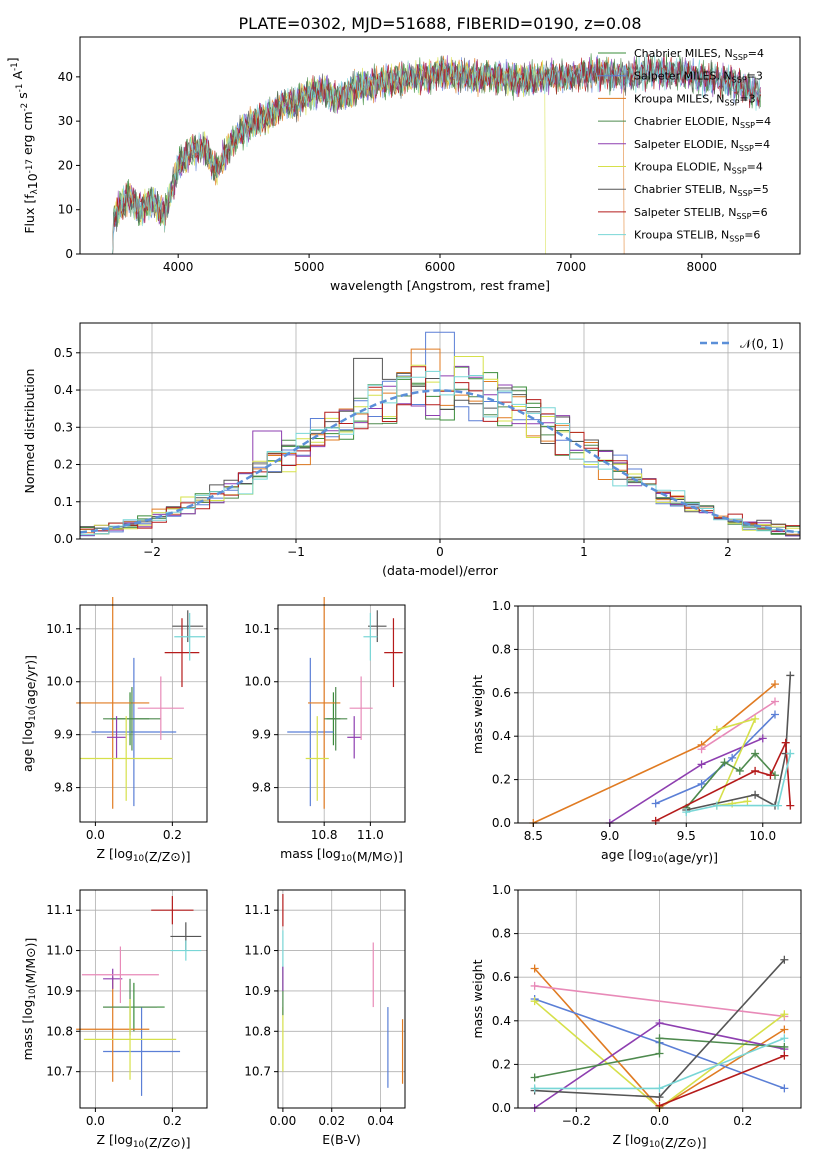 The height and width of the screenshot is (1170, 819). What do you see at coordinates (63, 353) in the screenshot?
I see `y-tick-label: 0.5` at bounding box center [63, 353].